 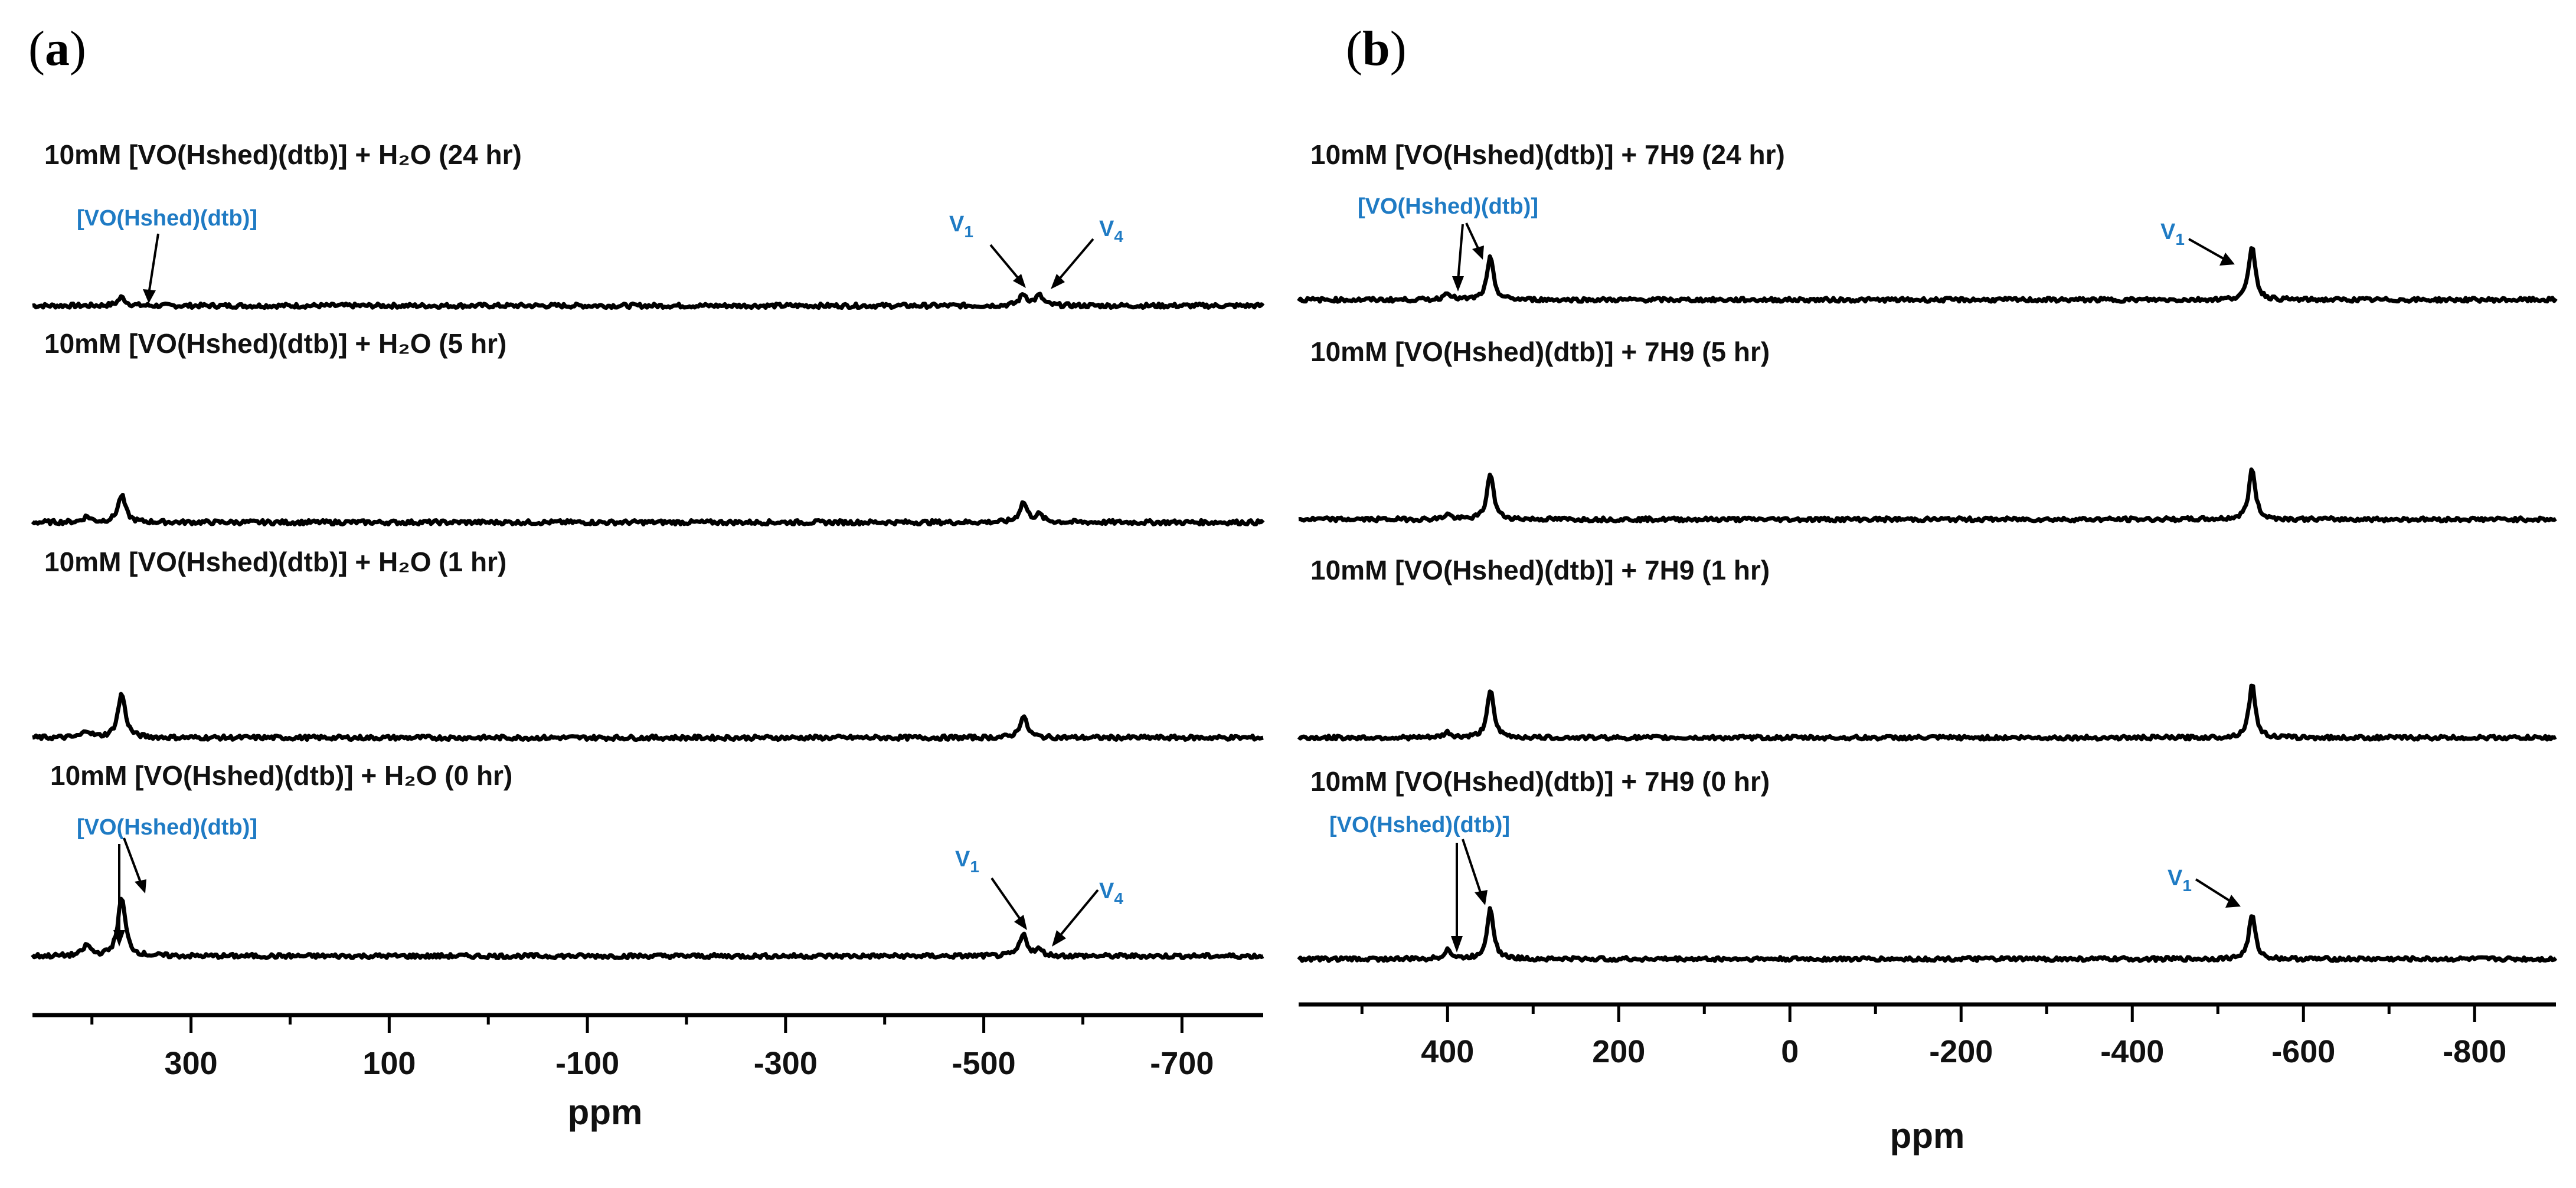 I want to click on arrow-b-complex-top-right, so click(x=1472, y=237).